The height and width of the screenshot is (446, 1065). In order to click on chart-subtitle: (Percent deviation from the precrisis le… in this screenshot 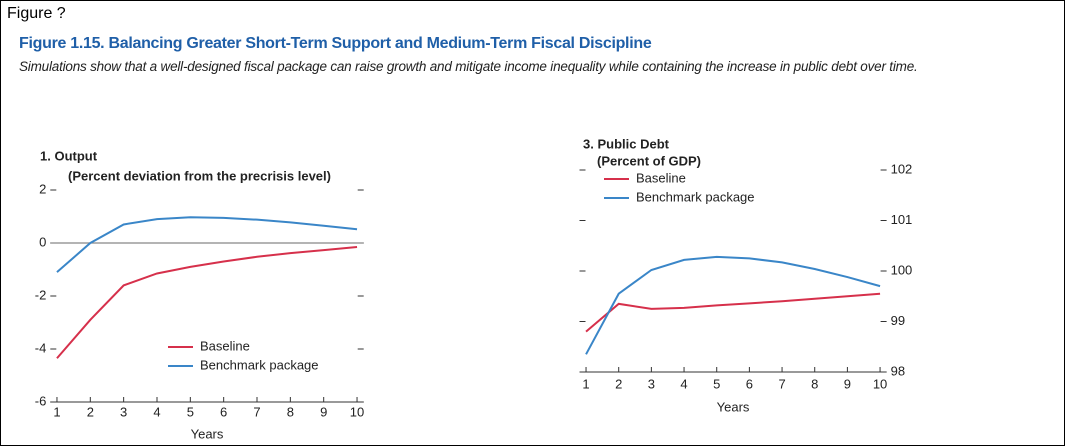, I will do `click(199, 175)`.